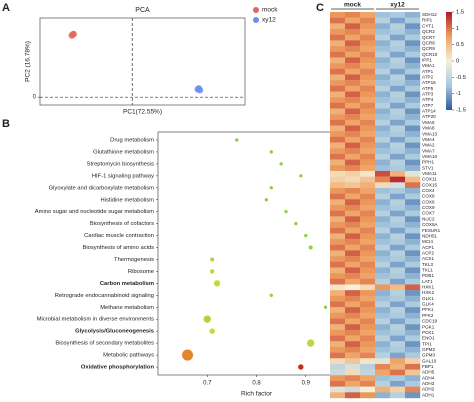 This screenshot has height=402, width=474. I want to click on row-label: QCR9, so click(428, 48).